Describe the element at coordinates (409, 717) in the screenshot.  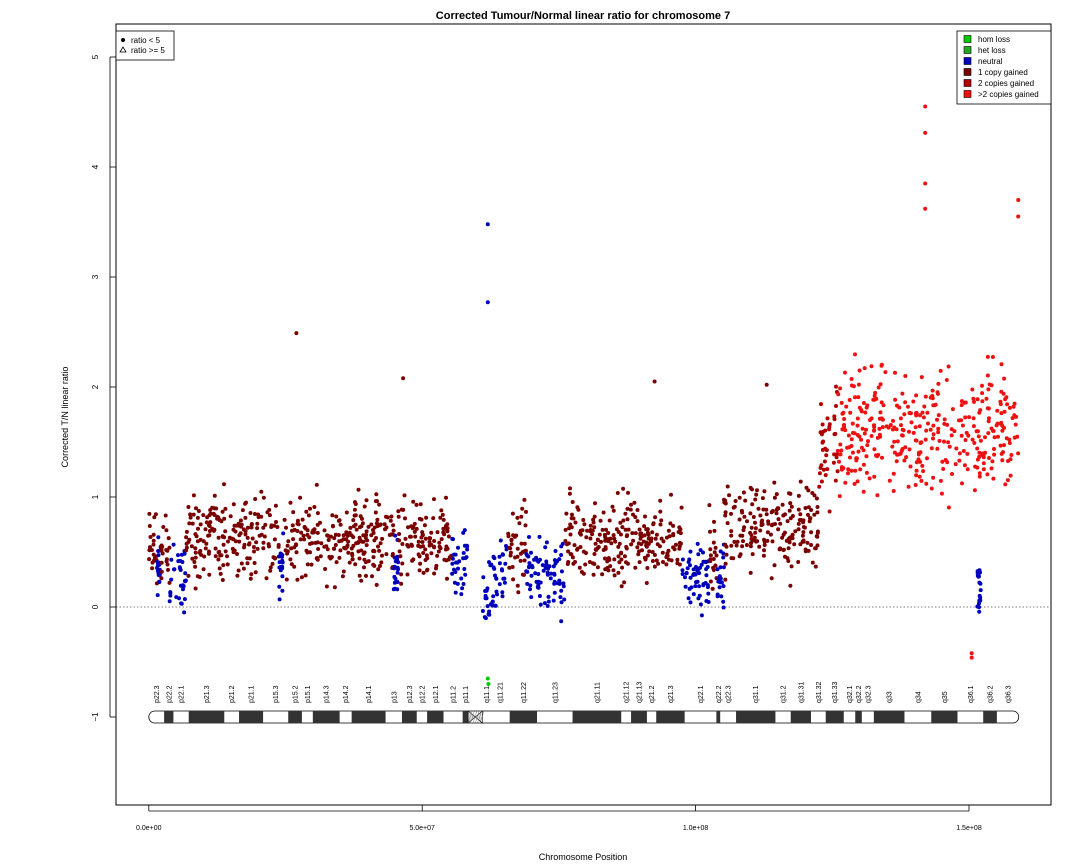
I see `ideogram-band-p12.3` at that location.